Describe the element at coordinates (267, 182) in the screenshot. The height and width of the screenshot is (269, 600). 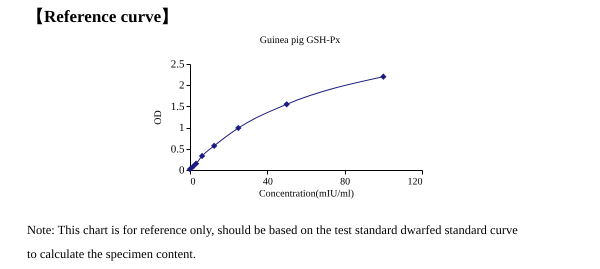
I see `x-tick-label: 40` at that location.